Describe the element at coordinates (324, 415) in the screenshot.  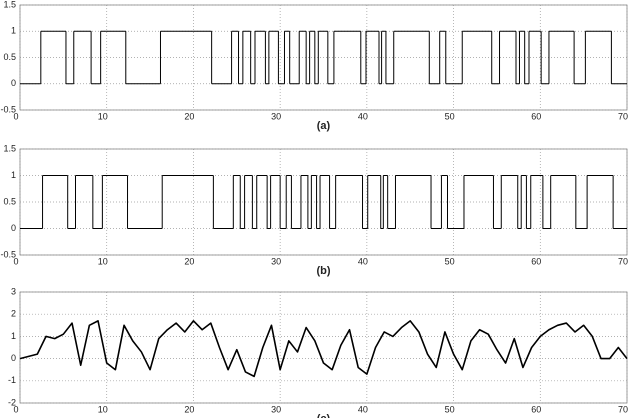
I see `panel-label: (c)` at that location.